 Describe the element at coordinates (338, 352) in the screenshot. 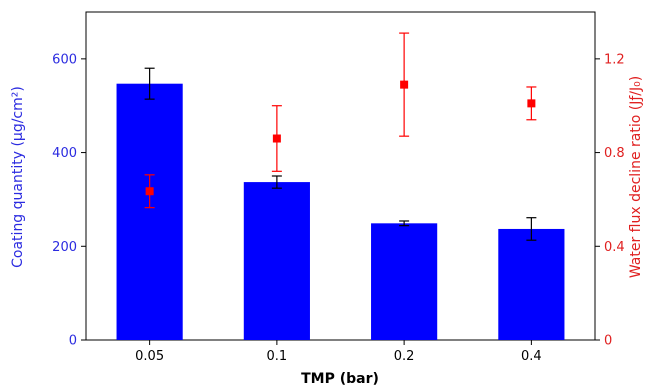

I see `x-axis-ticks: 0.05 0.1 0.2 0.4` at that location.